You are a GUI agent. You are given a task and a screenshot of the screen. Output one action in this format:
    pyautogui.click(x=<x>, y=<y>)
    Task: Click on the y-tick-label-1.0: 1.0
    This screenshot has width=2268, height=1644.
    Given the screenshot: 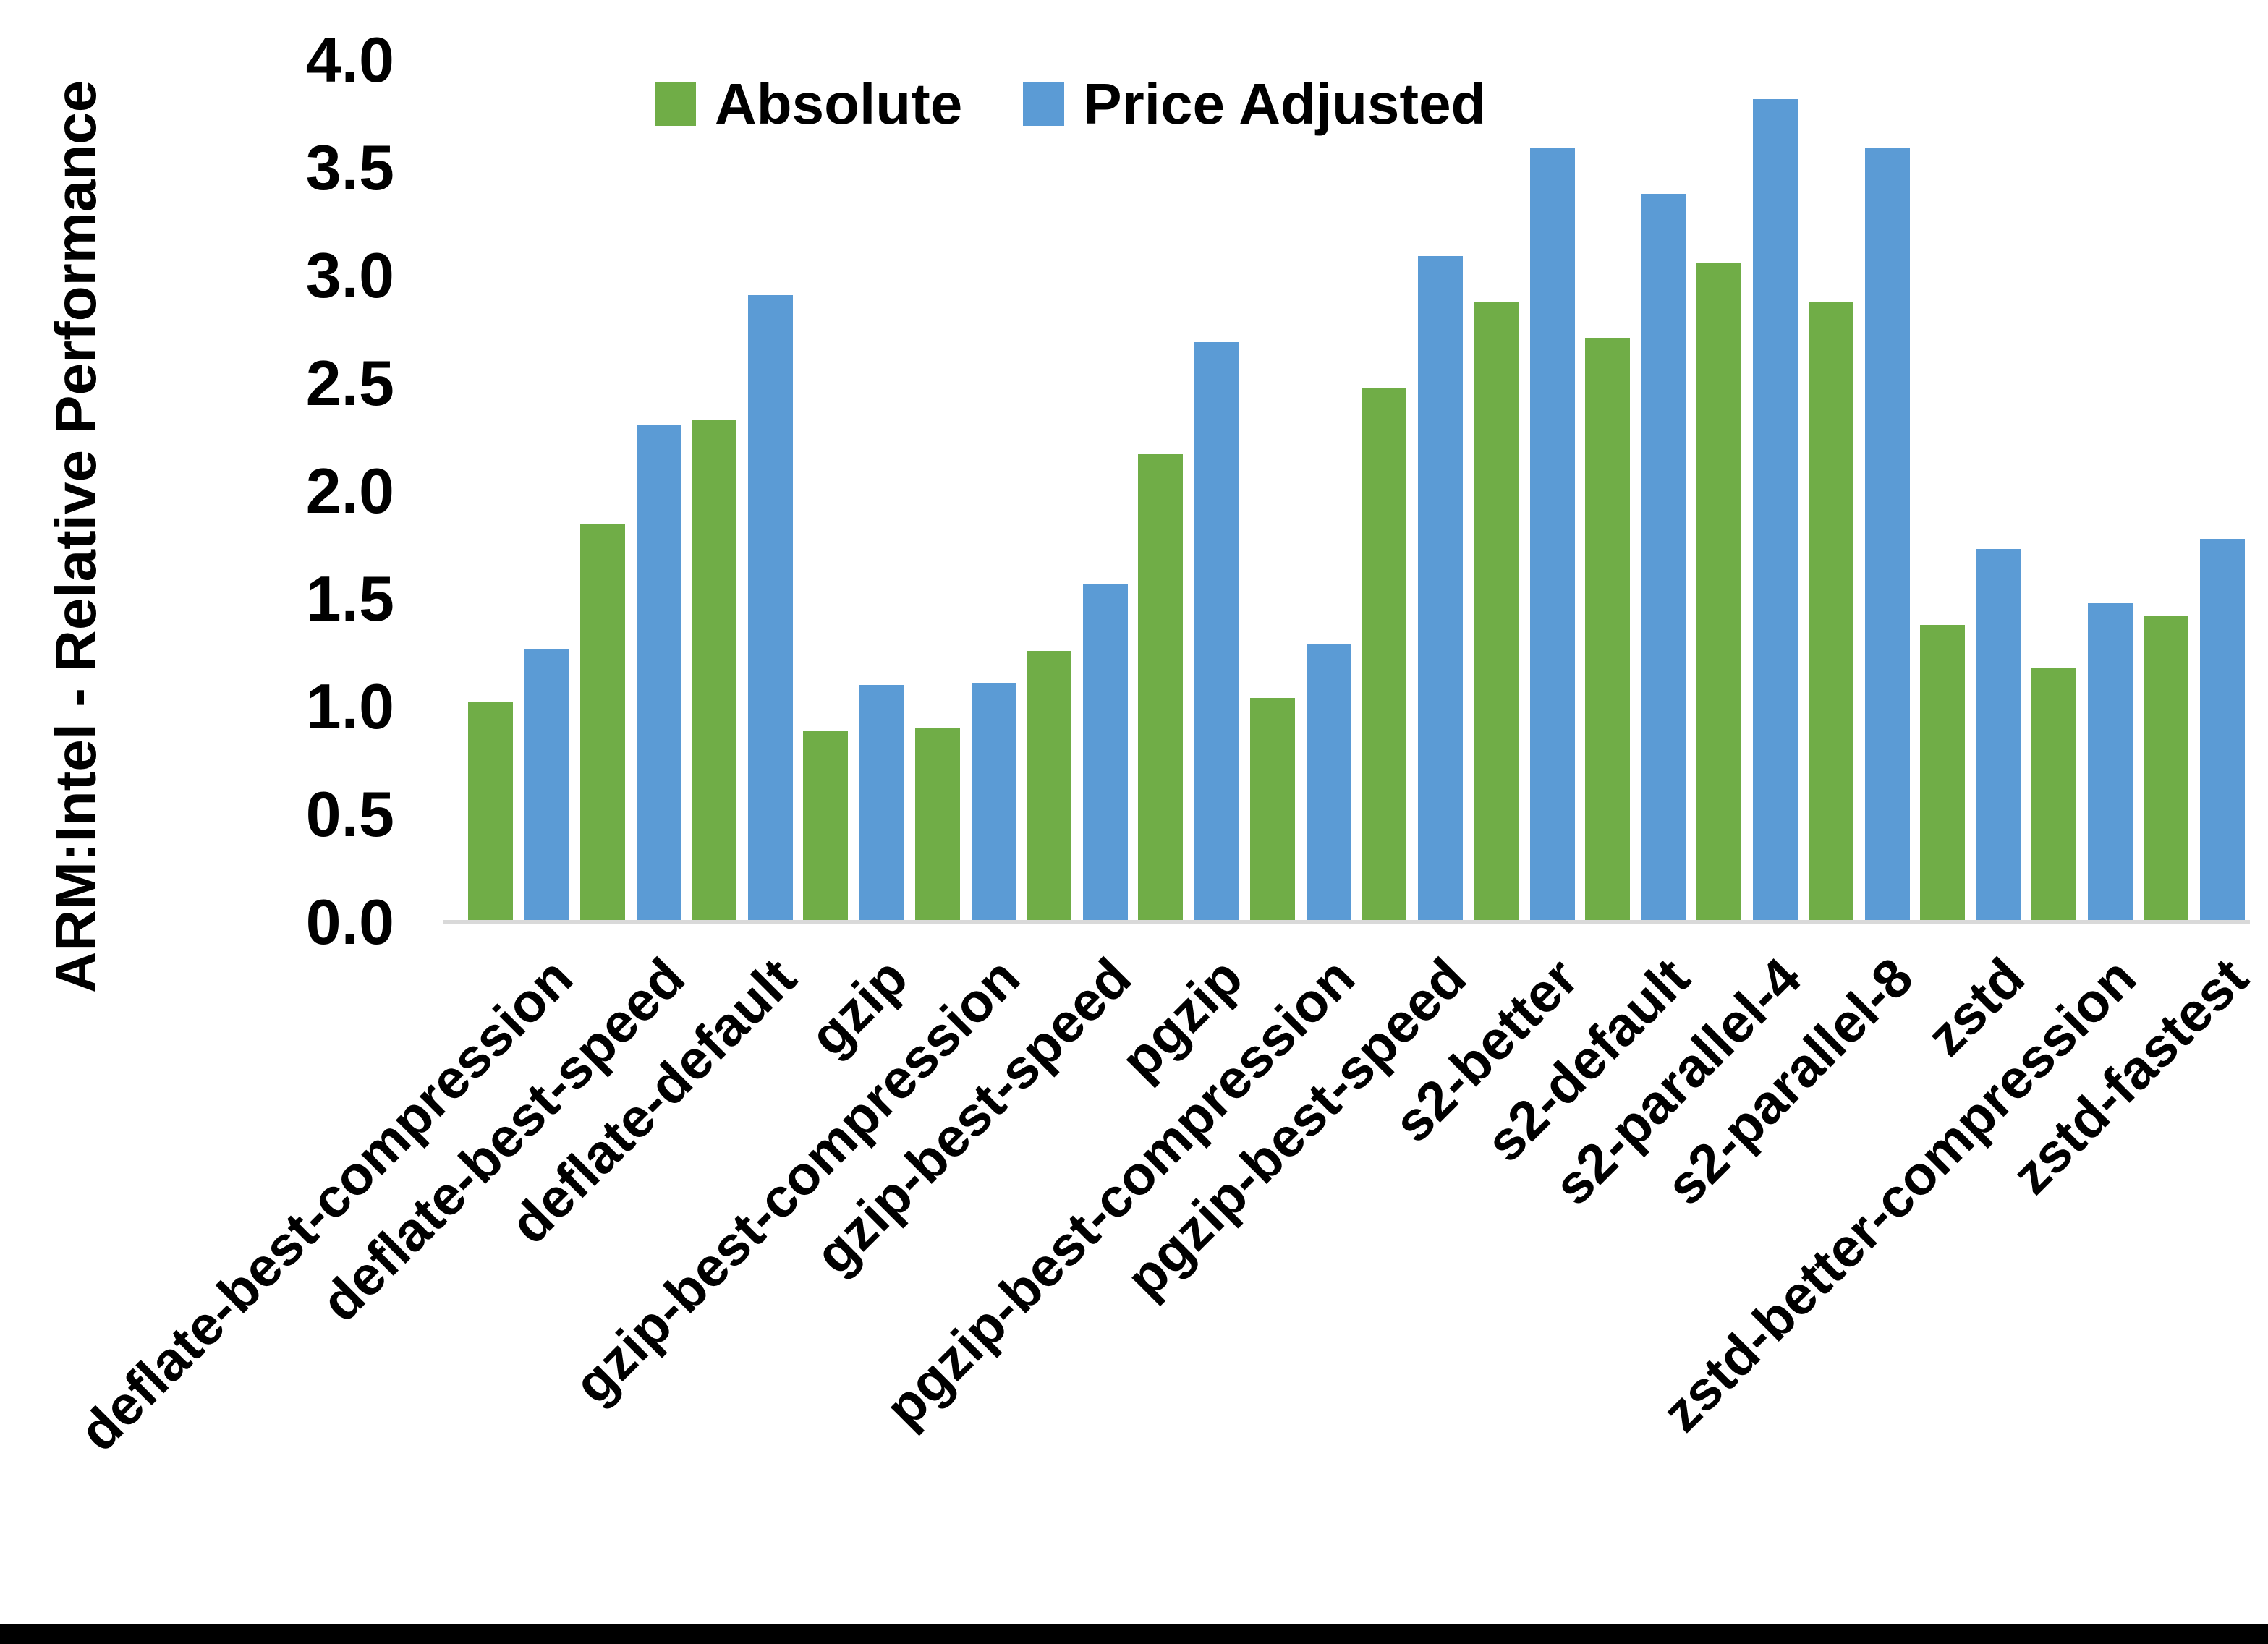 What is the action you would take?
    pyautogui.click(x=349, y=706)
    